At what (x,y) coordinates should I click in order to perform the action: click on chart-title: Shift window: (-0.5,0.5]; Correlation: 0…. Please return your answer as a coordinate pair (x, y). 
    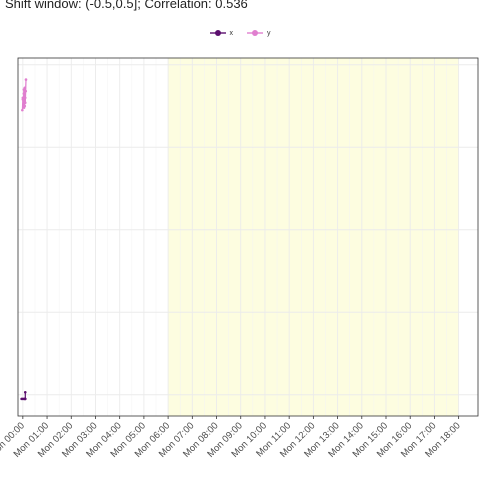
    Looking at the image, I should click on (126, 5).